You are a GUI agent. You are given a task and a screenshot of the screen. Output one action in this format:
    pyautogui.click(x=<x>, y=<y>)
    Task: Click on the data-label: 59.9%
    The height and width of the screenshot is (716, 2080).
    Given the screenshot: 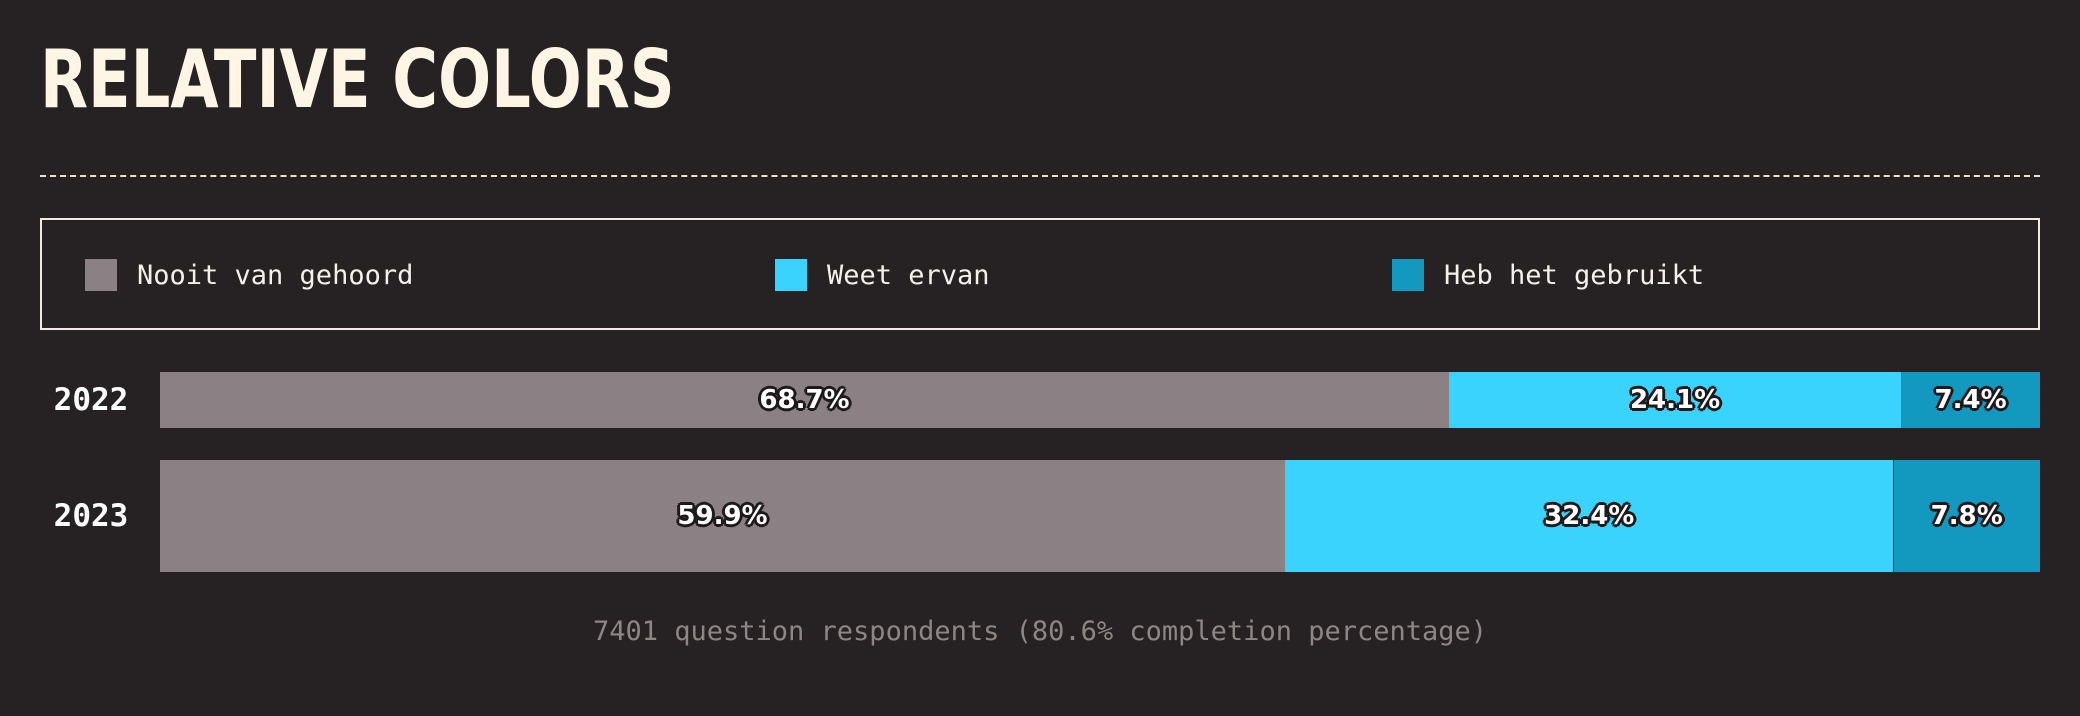 What is the action you would take?
    pyautogui.click(x=722, y=516)
    